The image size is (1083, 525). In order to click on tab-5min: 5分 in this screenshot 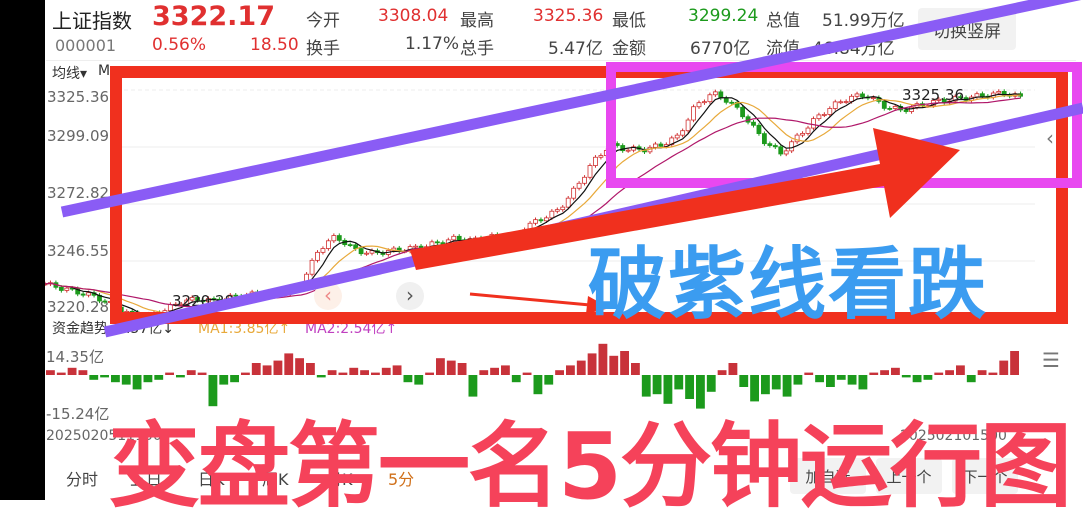, I will do `click(401, 479)`.